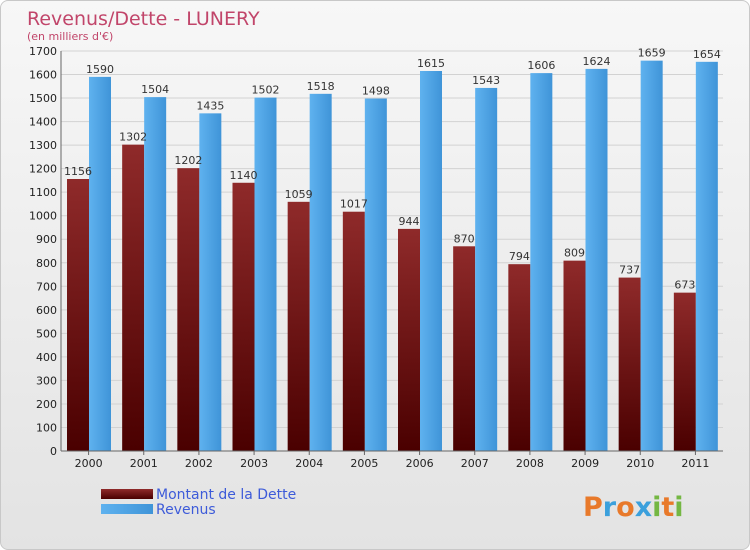 This screenshot has width=750, height=550. Describe the element at coordinates (133, 137) in the screenshot. I see `value-label-debt-2001: 1302` at that location.